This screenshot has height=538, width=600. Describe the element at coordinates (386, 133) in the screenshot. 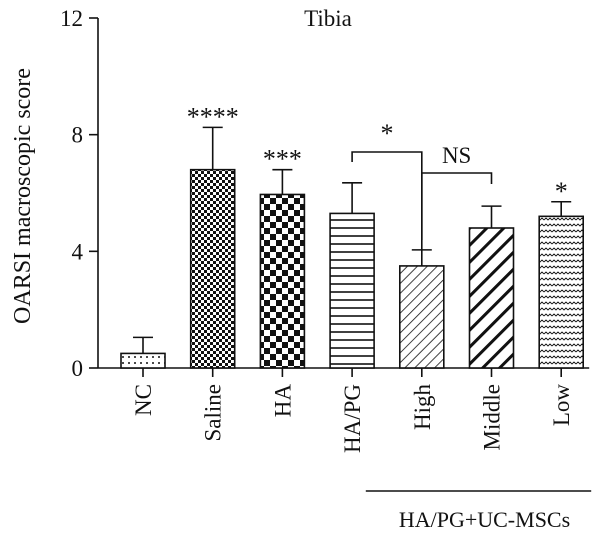

I see `comparison-label: *` at that location.